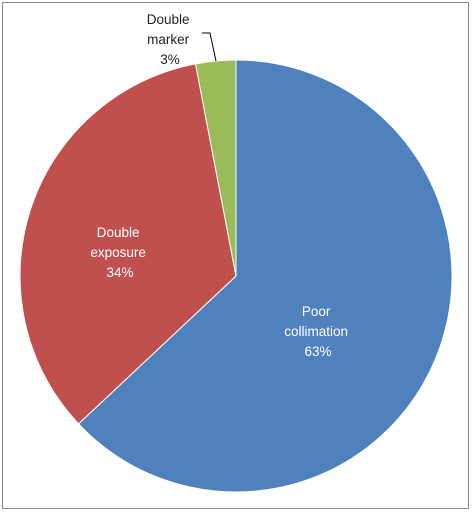 This screenshot has width=474, height=514. Describe the element at coordinates (119, 252) in the screenshot. I see `slice-label-double-exposure: Double exposure 34%` at that location.